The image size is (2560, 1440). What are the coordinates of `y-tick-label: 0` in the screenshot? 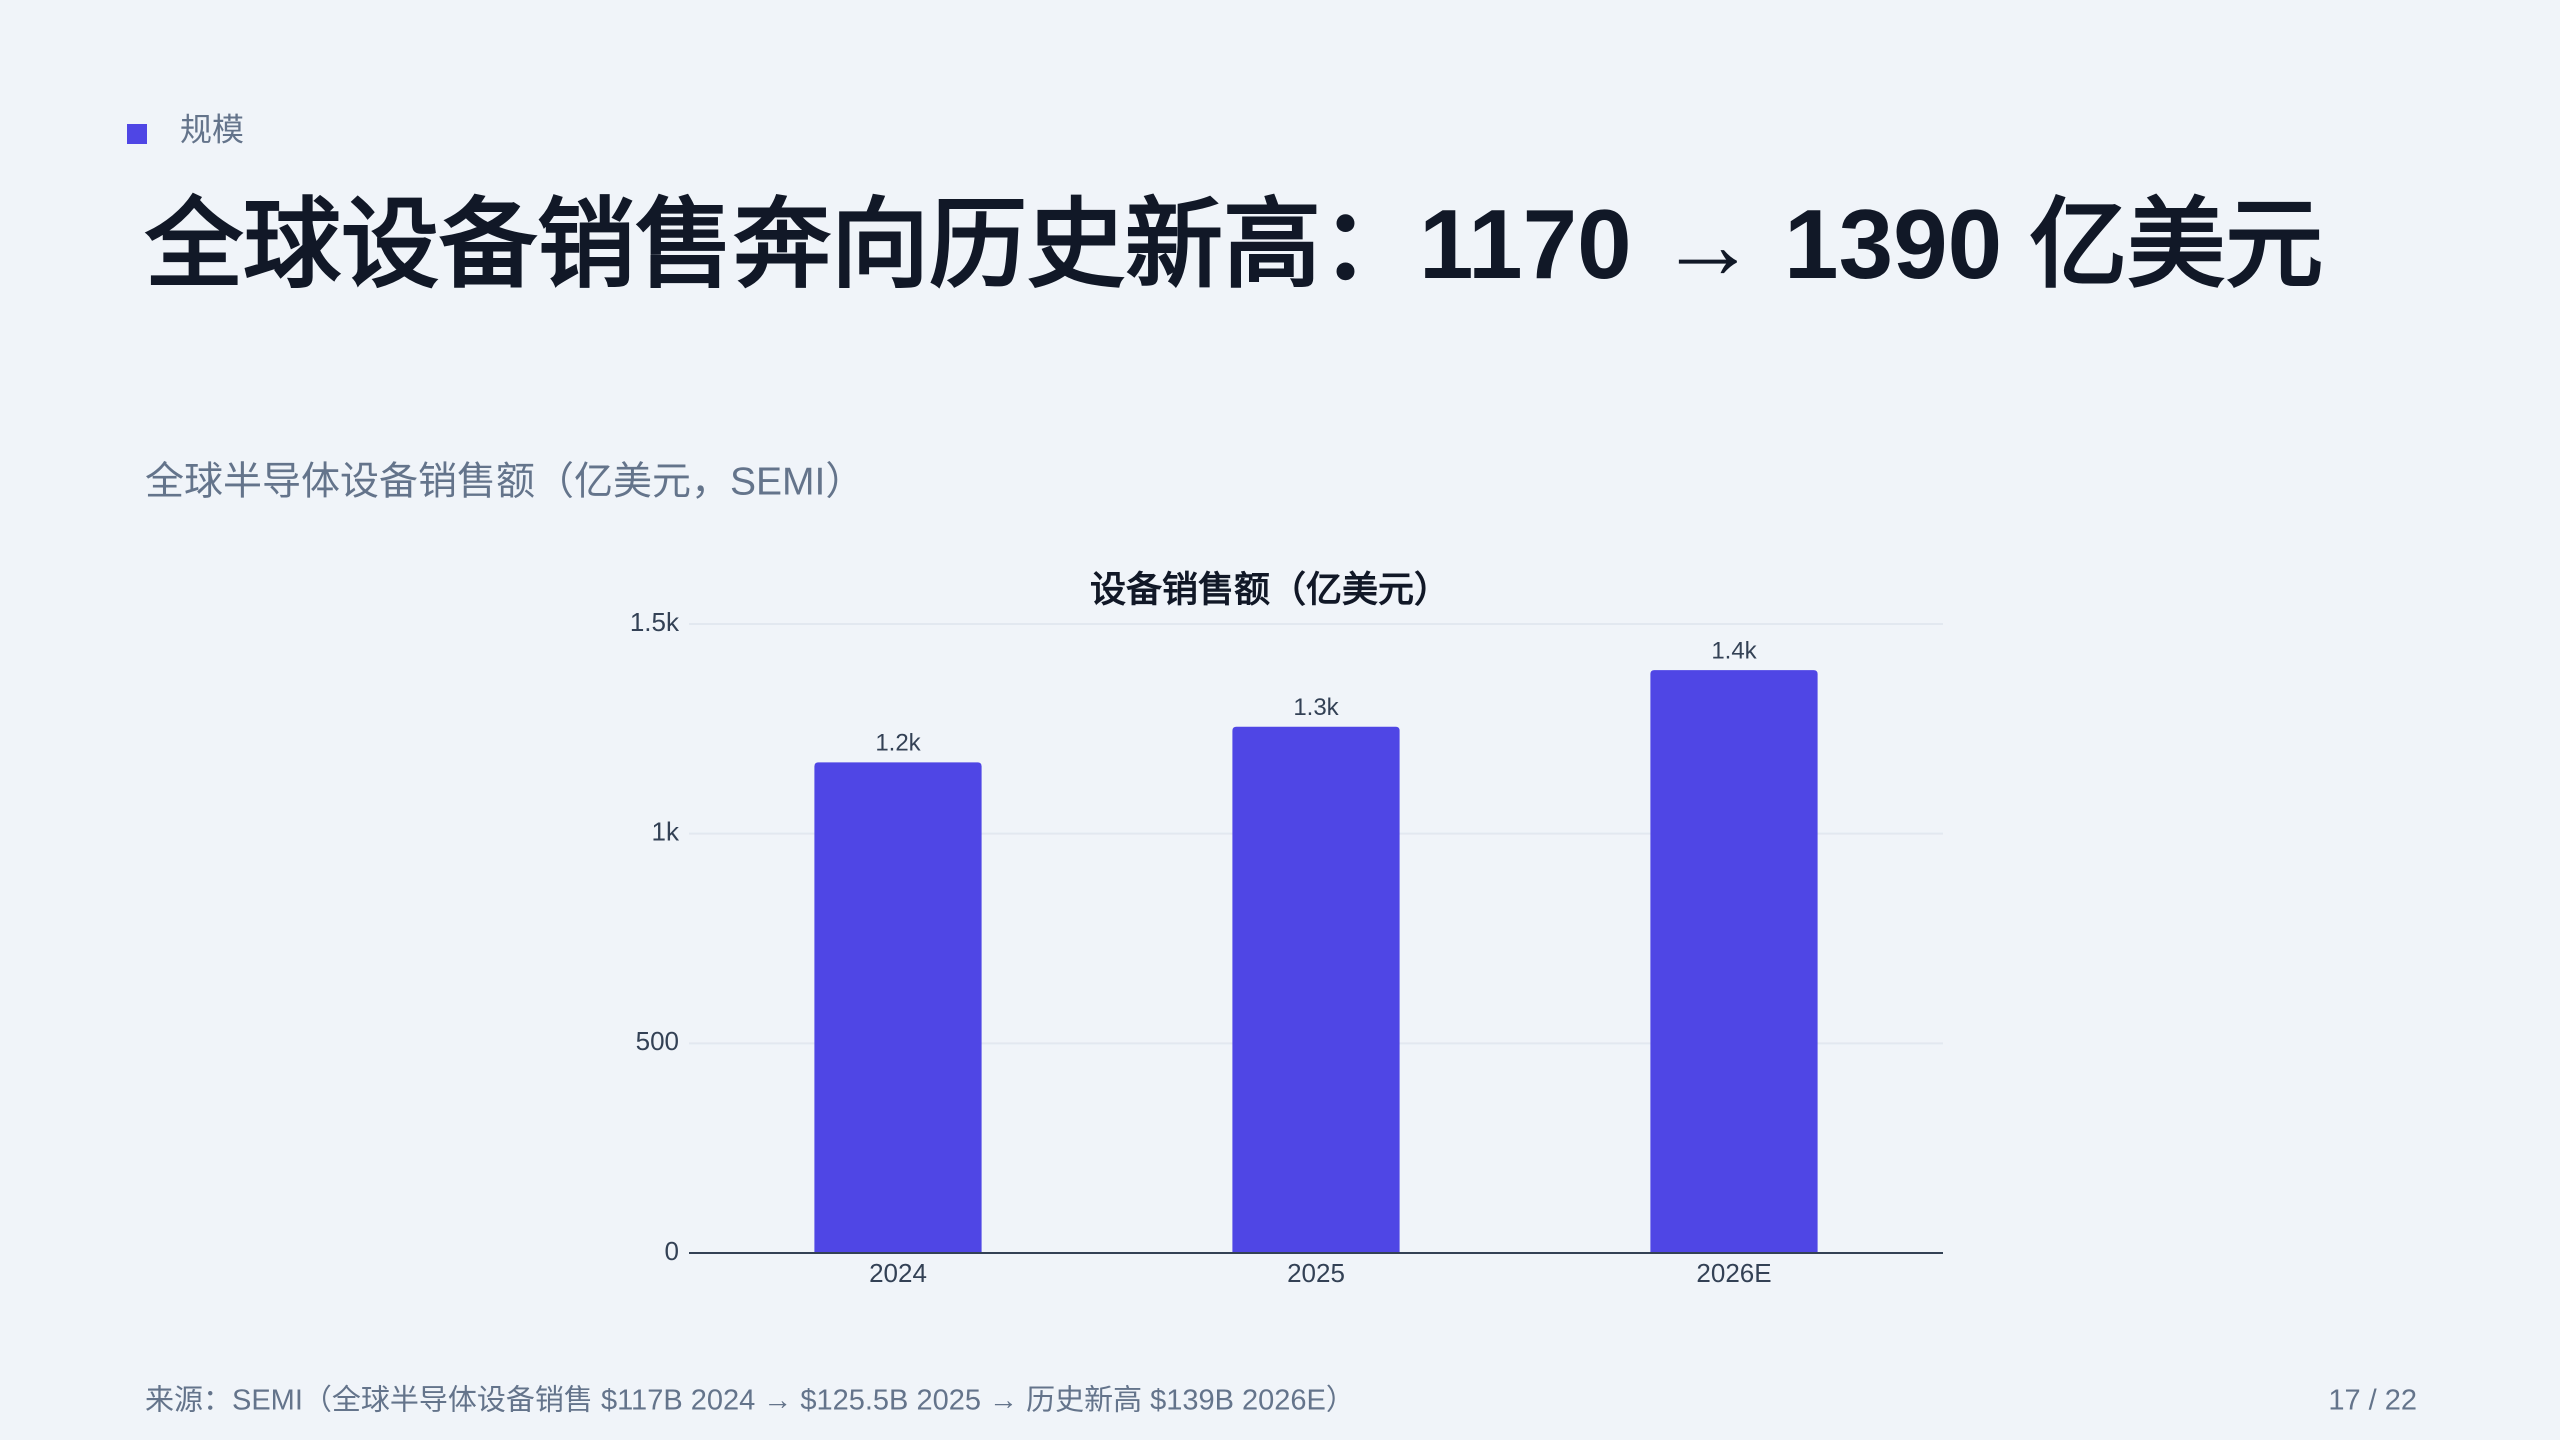 It's located at (672, 1251).